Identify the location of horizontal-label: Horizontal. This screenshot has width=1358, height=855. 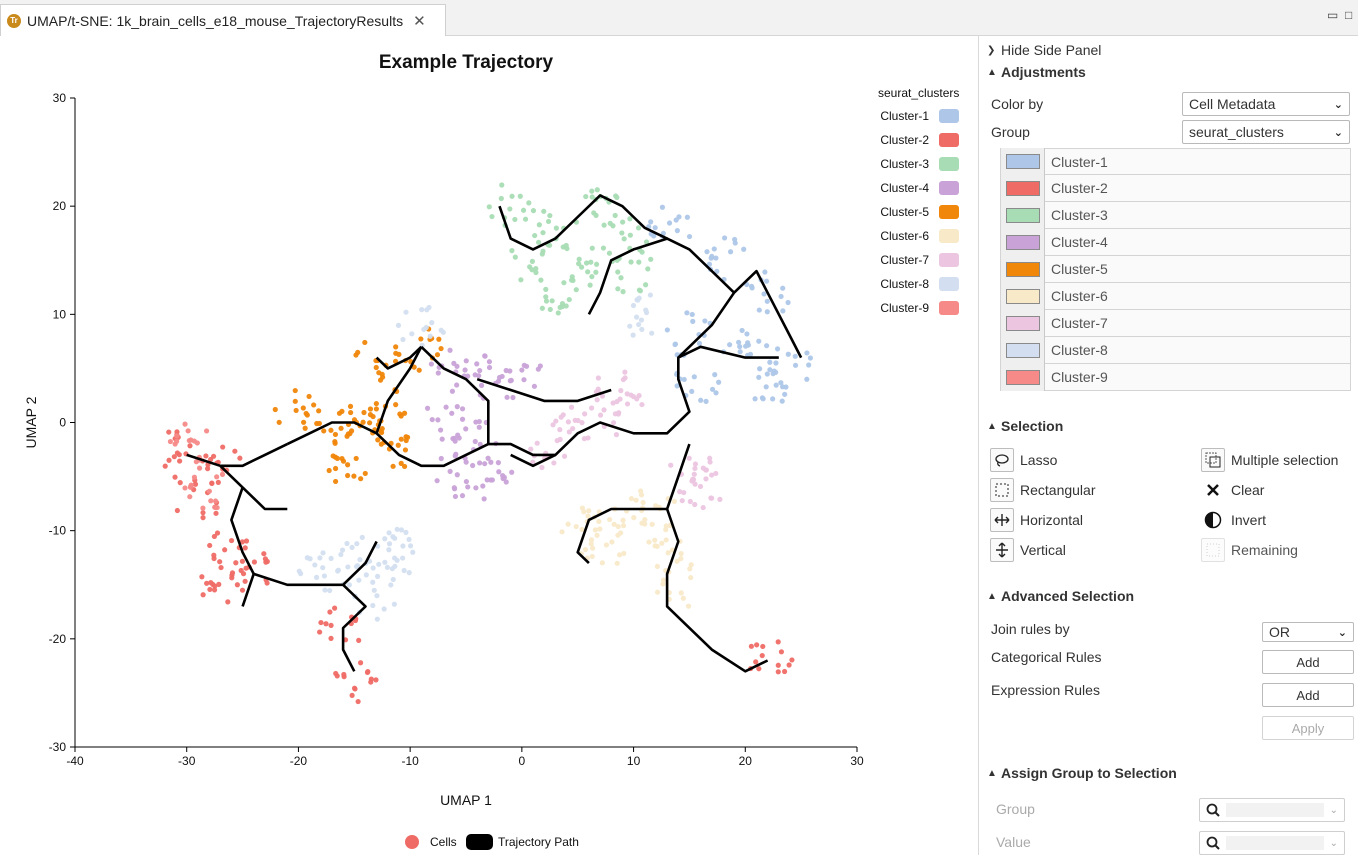
(1052, 520).